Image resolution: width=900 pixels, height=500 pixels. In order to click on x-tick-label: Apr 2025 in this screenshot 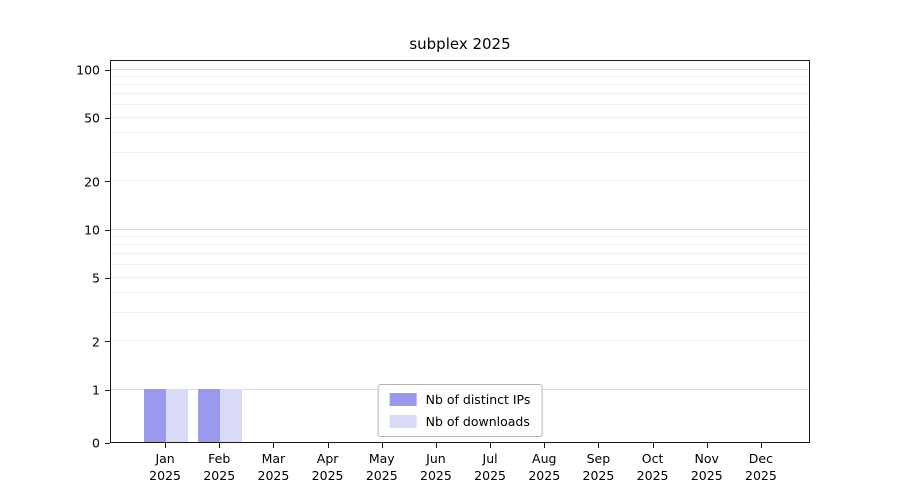, I will do `click(327, 467)`.